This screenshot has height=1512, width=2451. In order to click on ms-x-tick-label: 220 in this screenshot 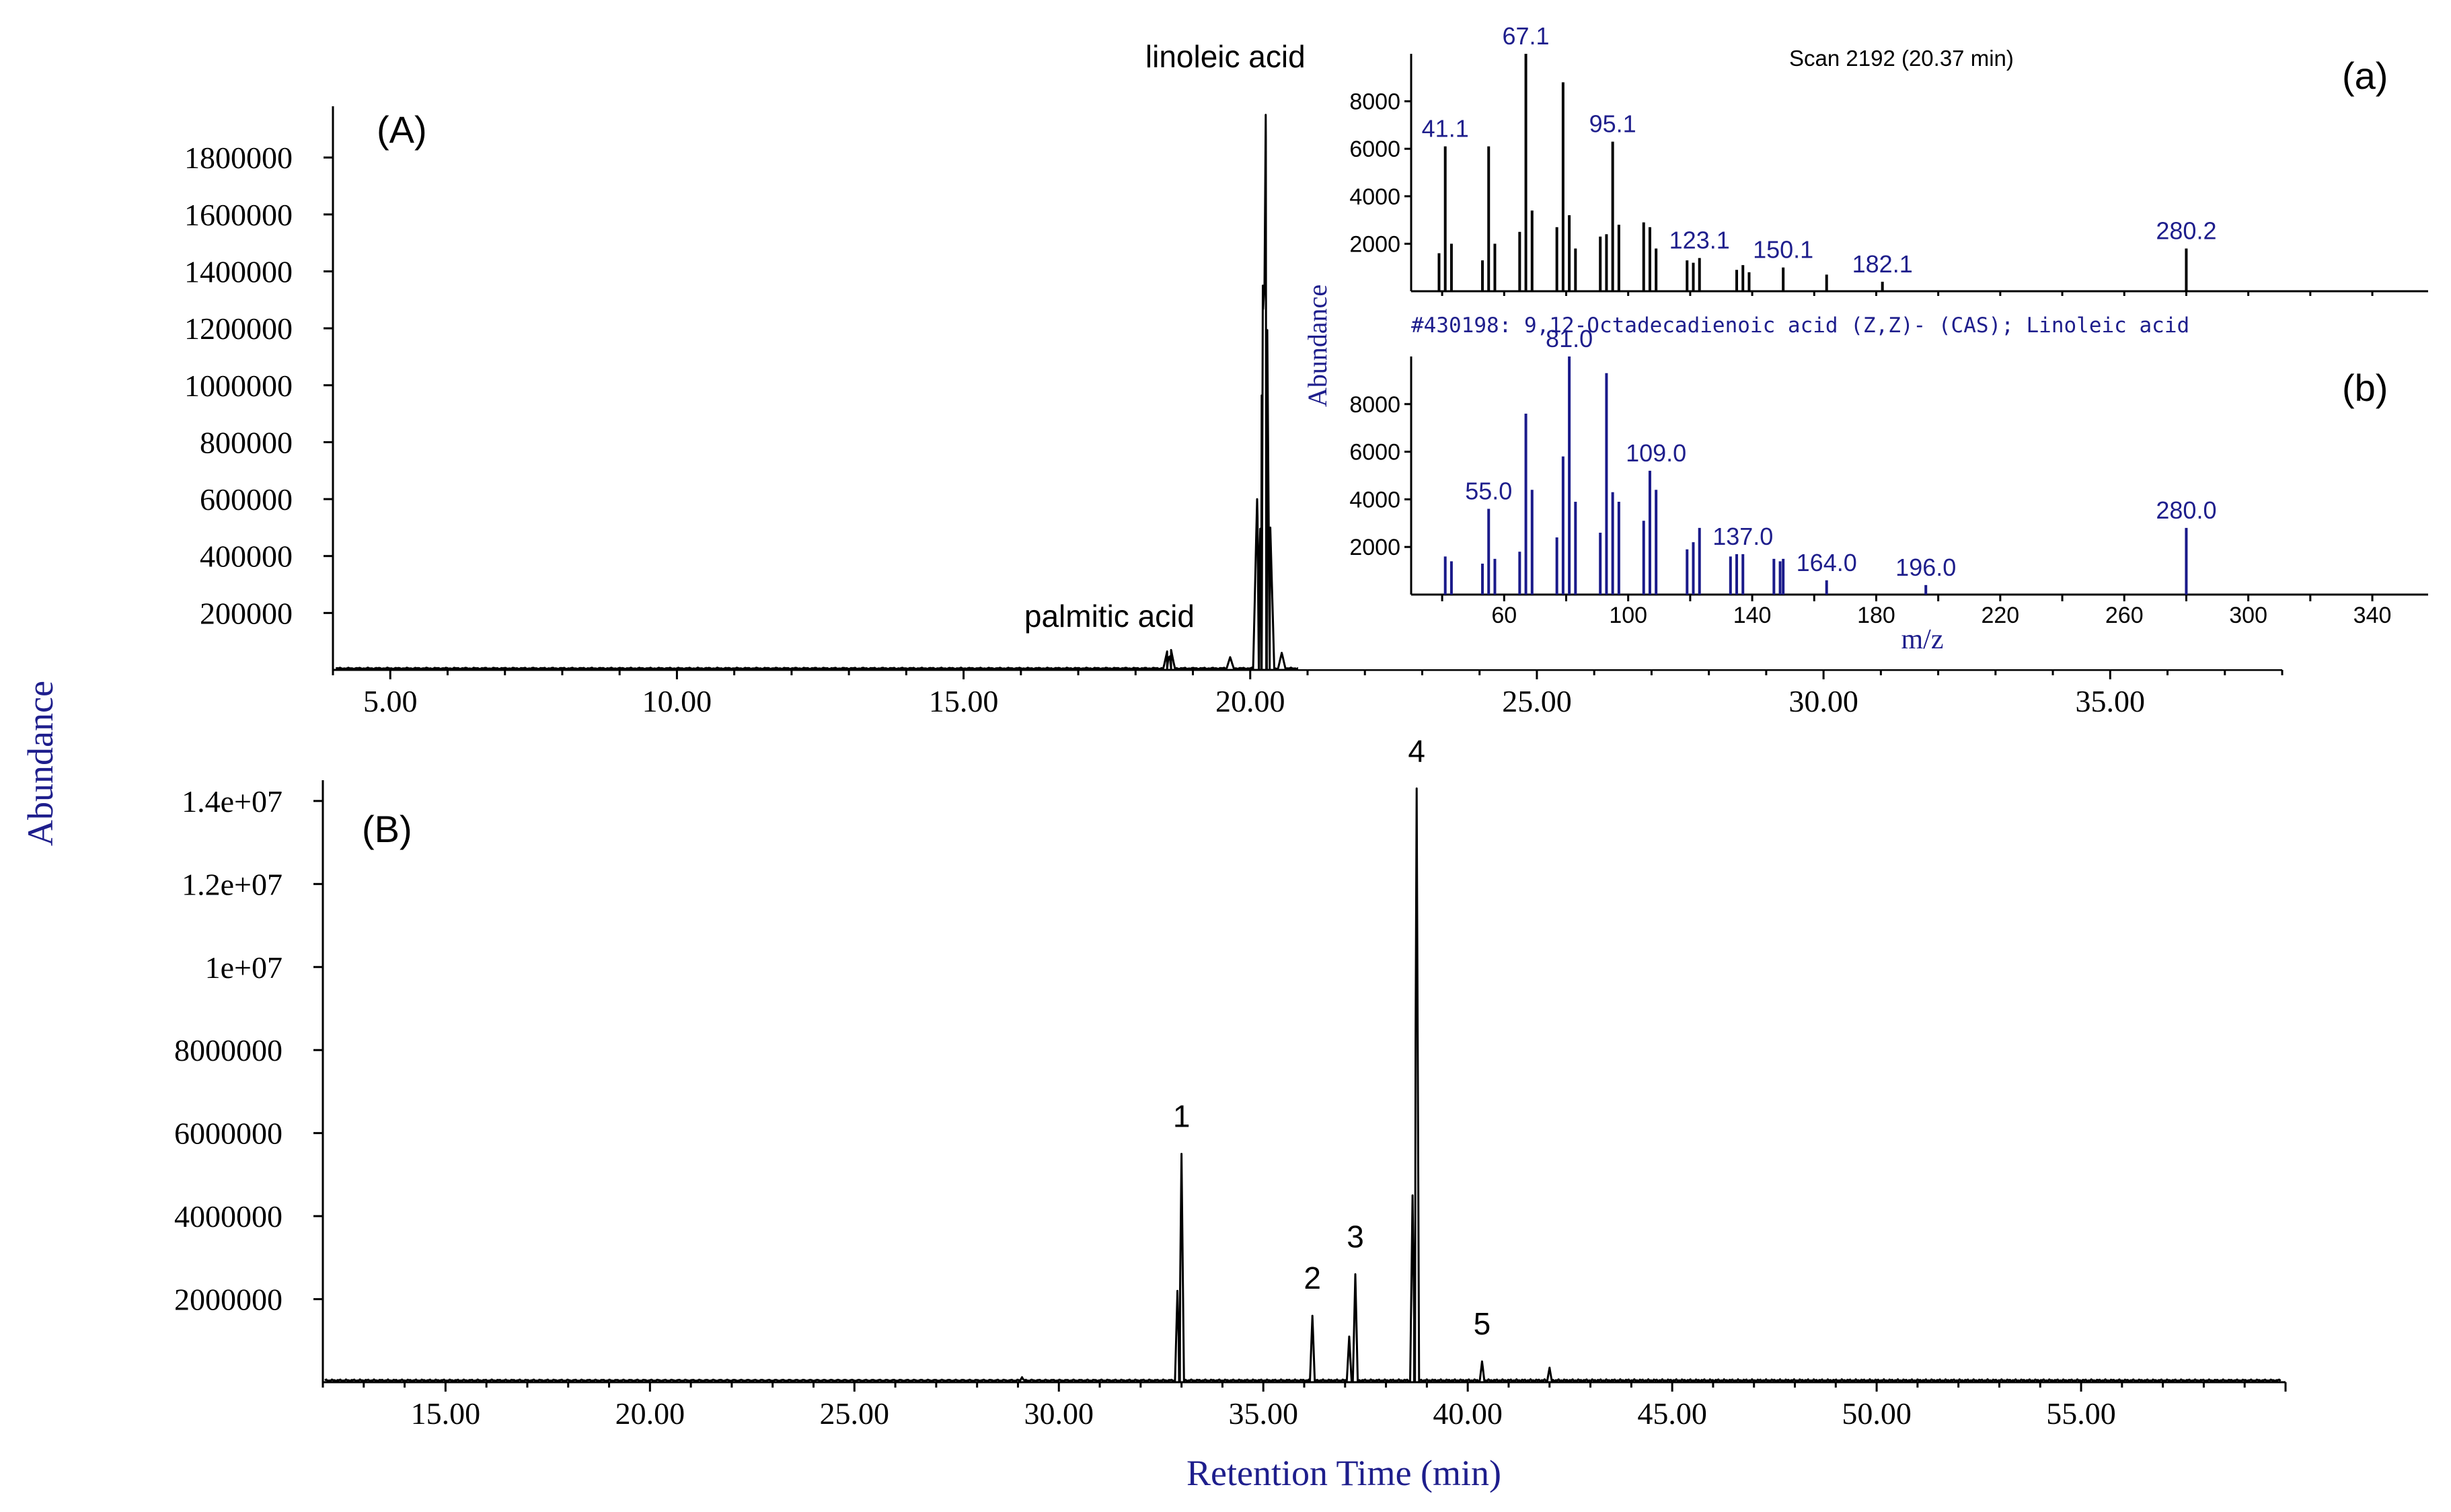, I will do `click(2000, 616)`.